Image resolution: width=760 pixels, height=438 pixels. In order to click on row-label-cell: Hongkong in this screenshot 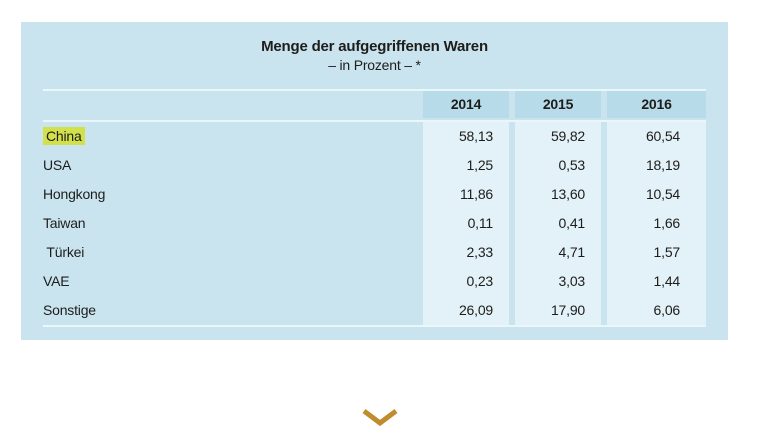, I will do `click(230, 194)`.